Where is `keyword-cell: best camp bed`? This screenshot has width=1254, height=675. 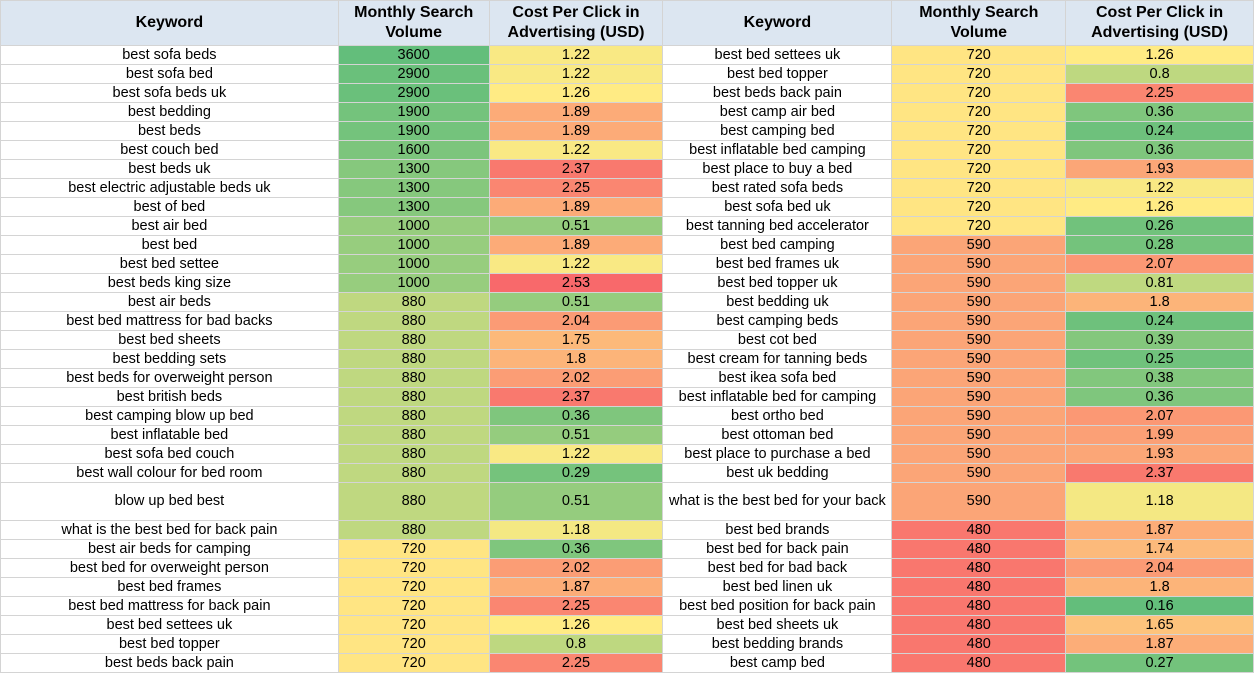
keyword-cell: best camp bed is located at coordinates (777, 663).